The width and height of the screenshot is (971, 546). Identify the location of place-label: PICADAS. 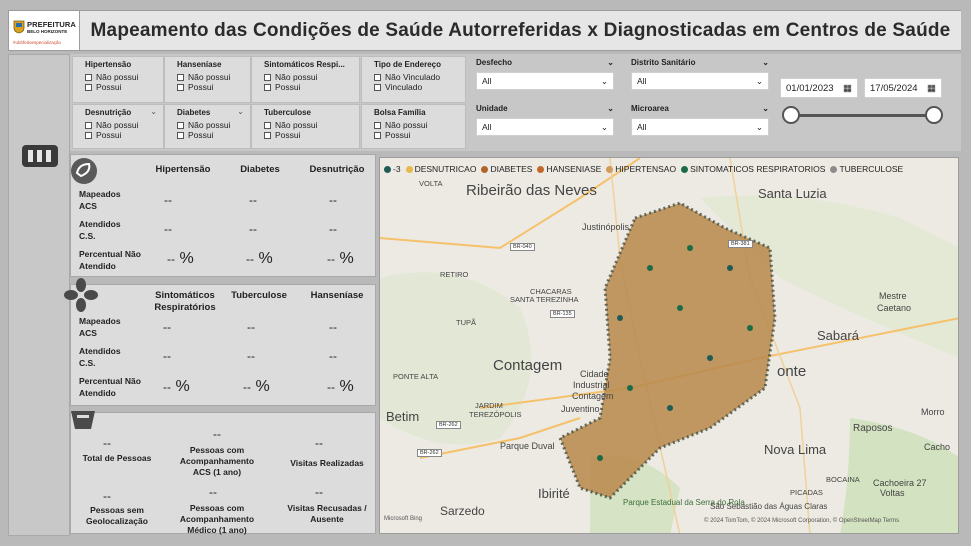
(806, 492).